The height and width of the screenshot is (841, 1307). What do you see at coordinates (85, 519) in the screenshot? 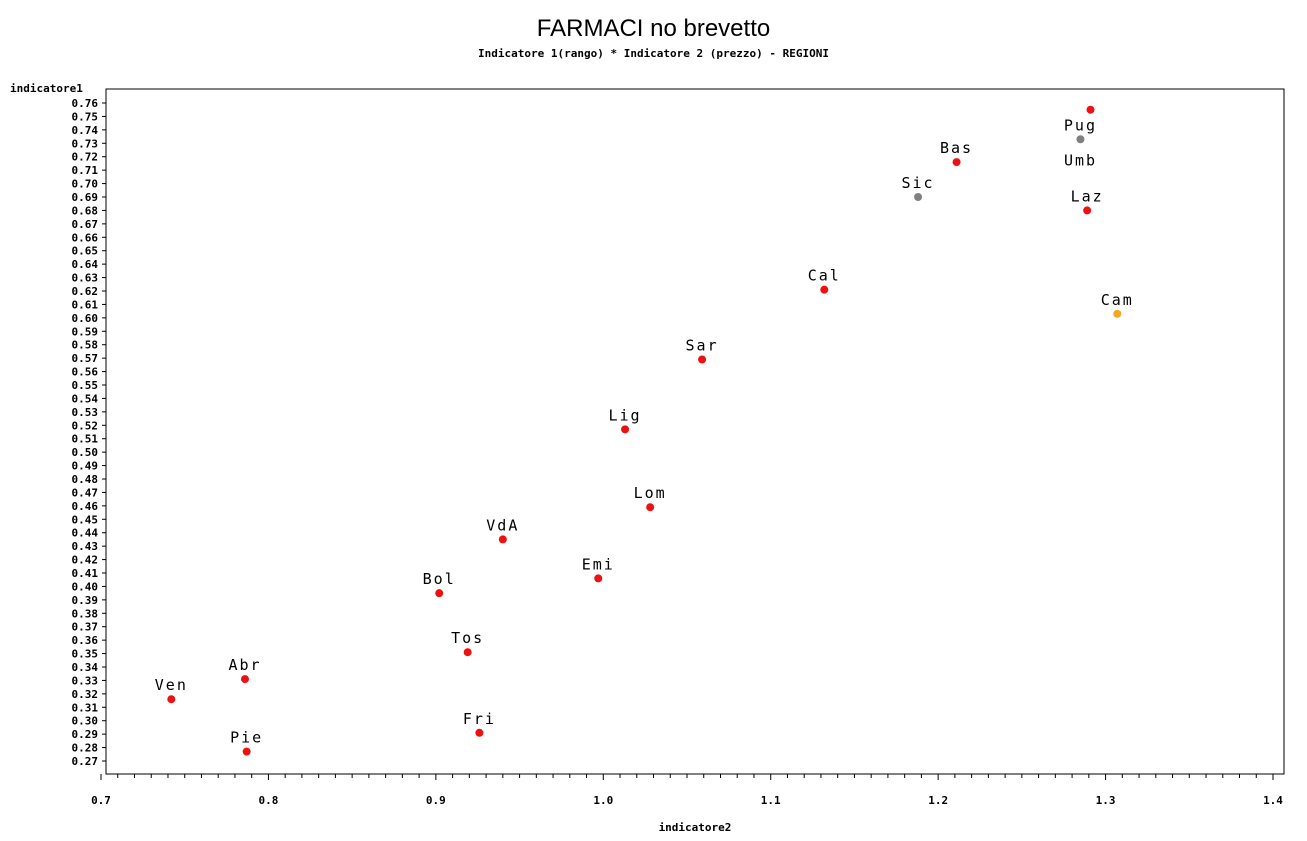
I see `y-tick-label: 0.45` at bounding box center [85, 519].